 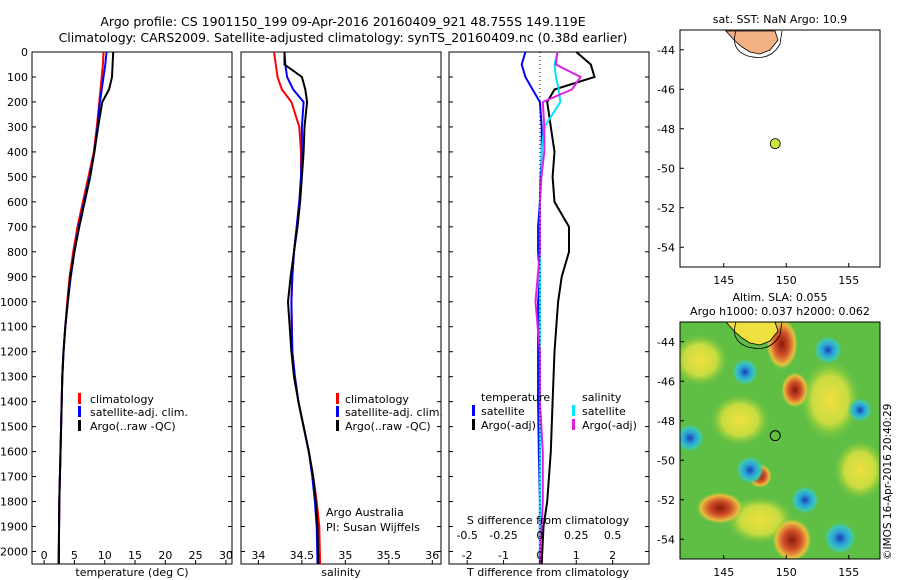 I want to click on depth-tick-label: 1800, so click(x=14, y=502).